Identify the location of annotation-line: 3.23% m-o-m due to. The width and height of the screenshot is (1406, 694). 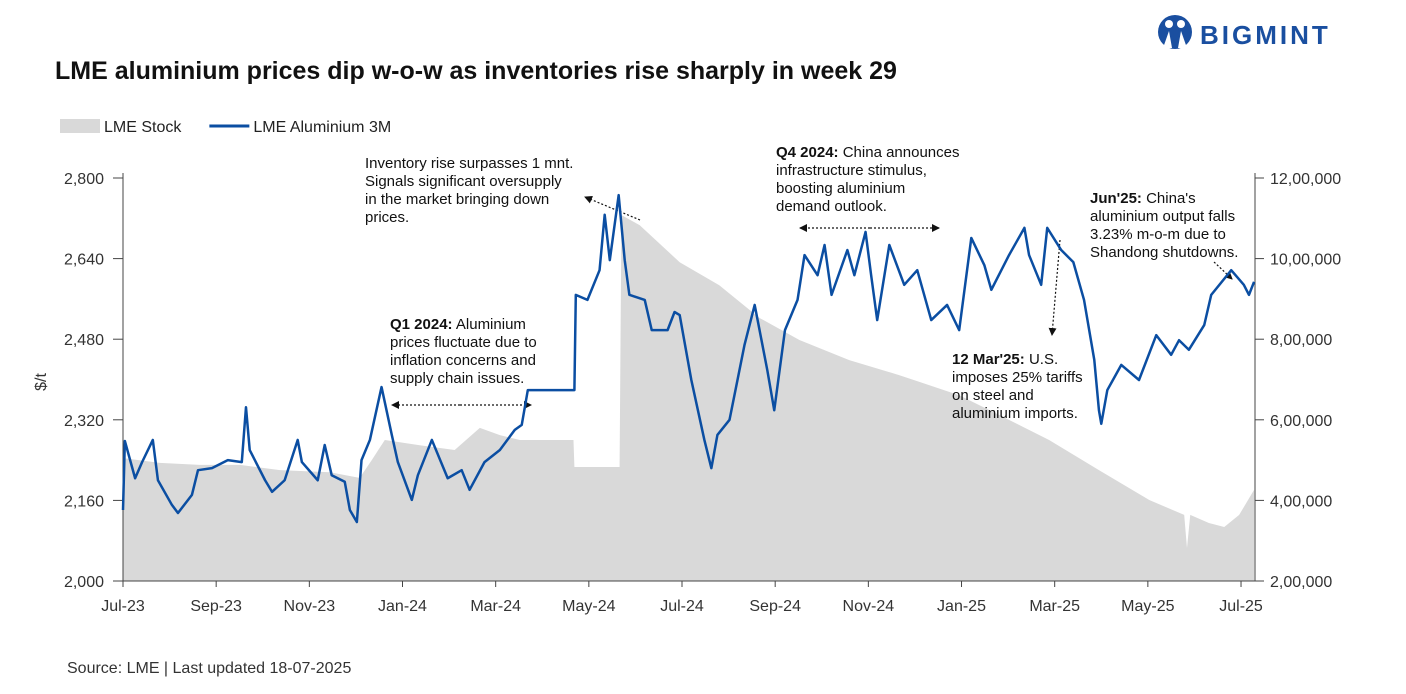
(1158, 234).